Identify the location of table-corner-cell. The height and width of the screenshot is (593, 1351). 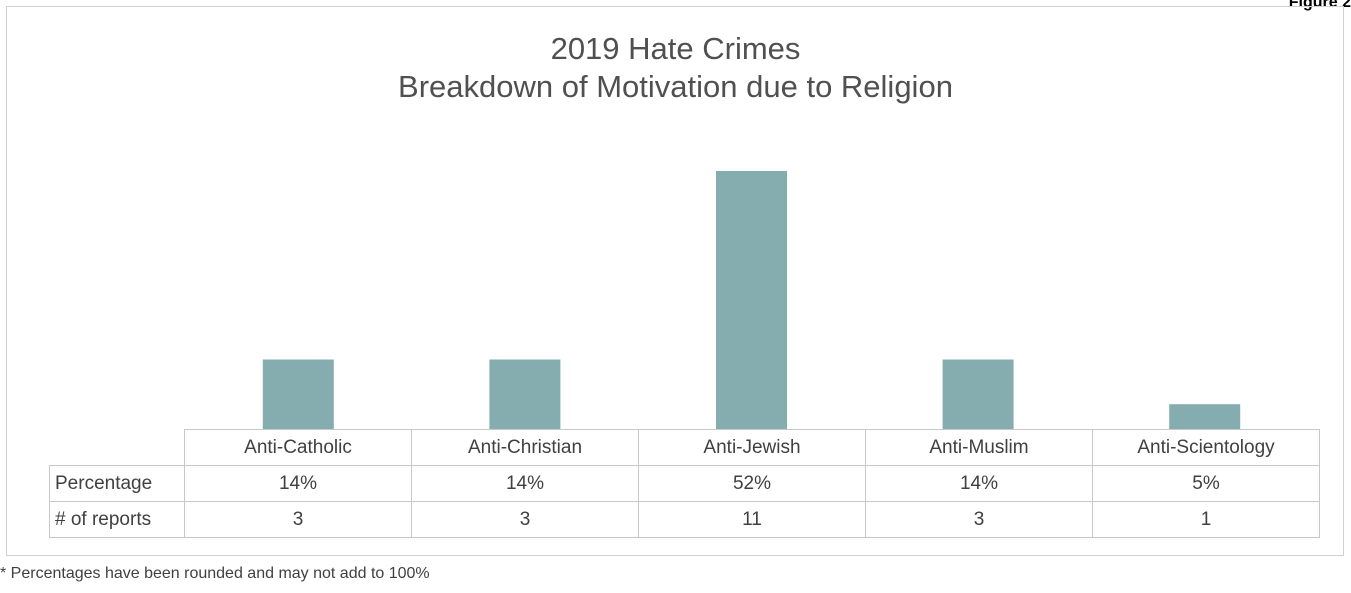
(117, 447).